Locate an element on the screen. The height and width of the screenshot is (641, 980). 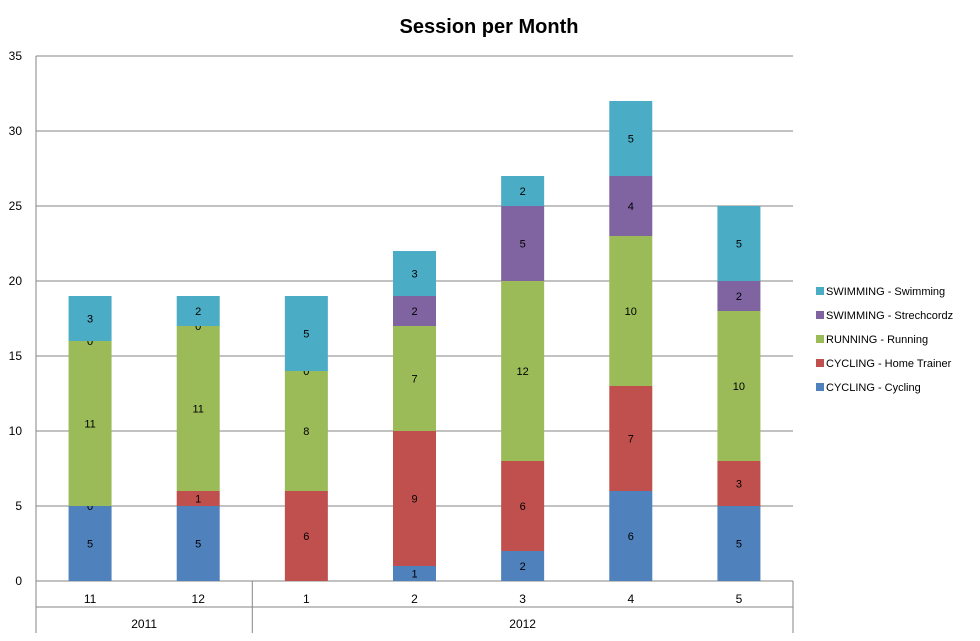
x-tick-label: 12 is located at coordinates (199, 599).